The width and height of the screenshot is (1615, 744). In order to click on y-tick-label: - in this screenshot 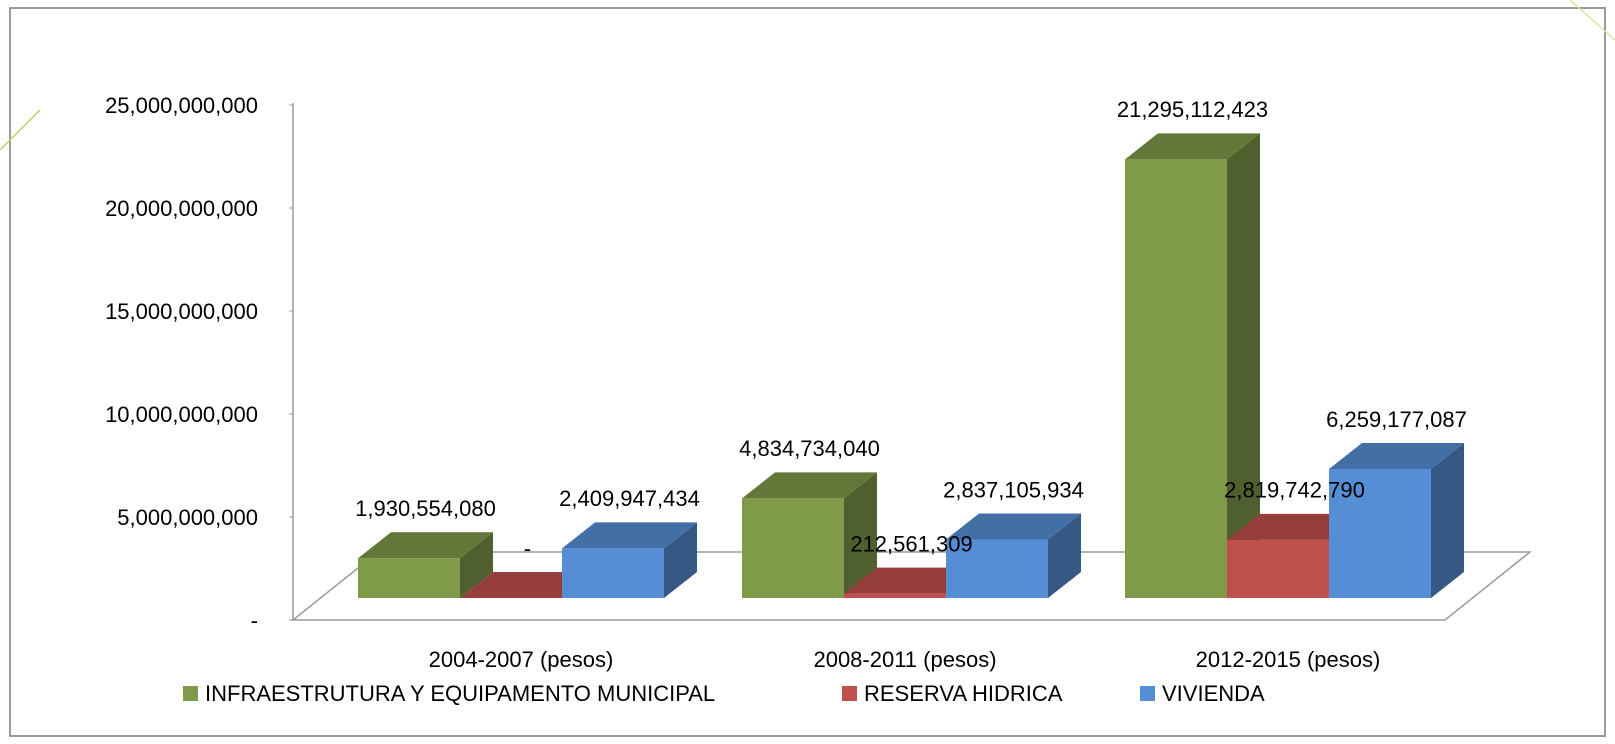, I will do `click(254, 620)`.